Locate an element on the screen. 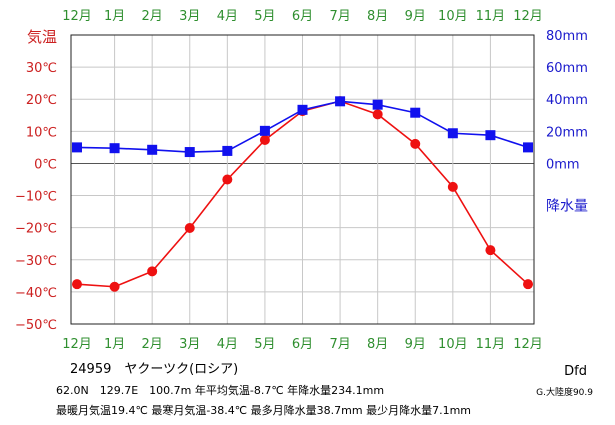 The width and height of the screenshot is (615, 425). precipitation-tick-label: 20mm is located at coordinates (567, 132).